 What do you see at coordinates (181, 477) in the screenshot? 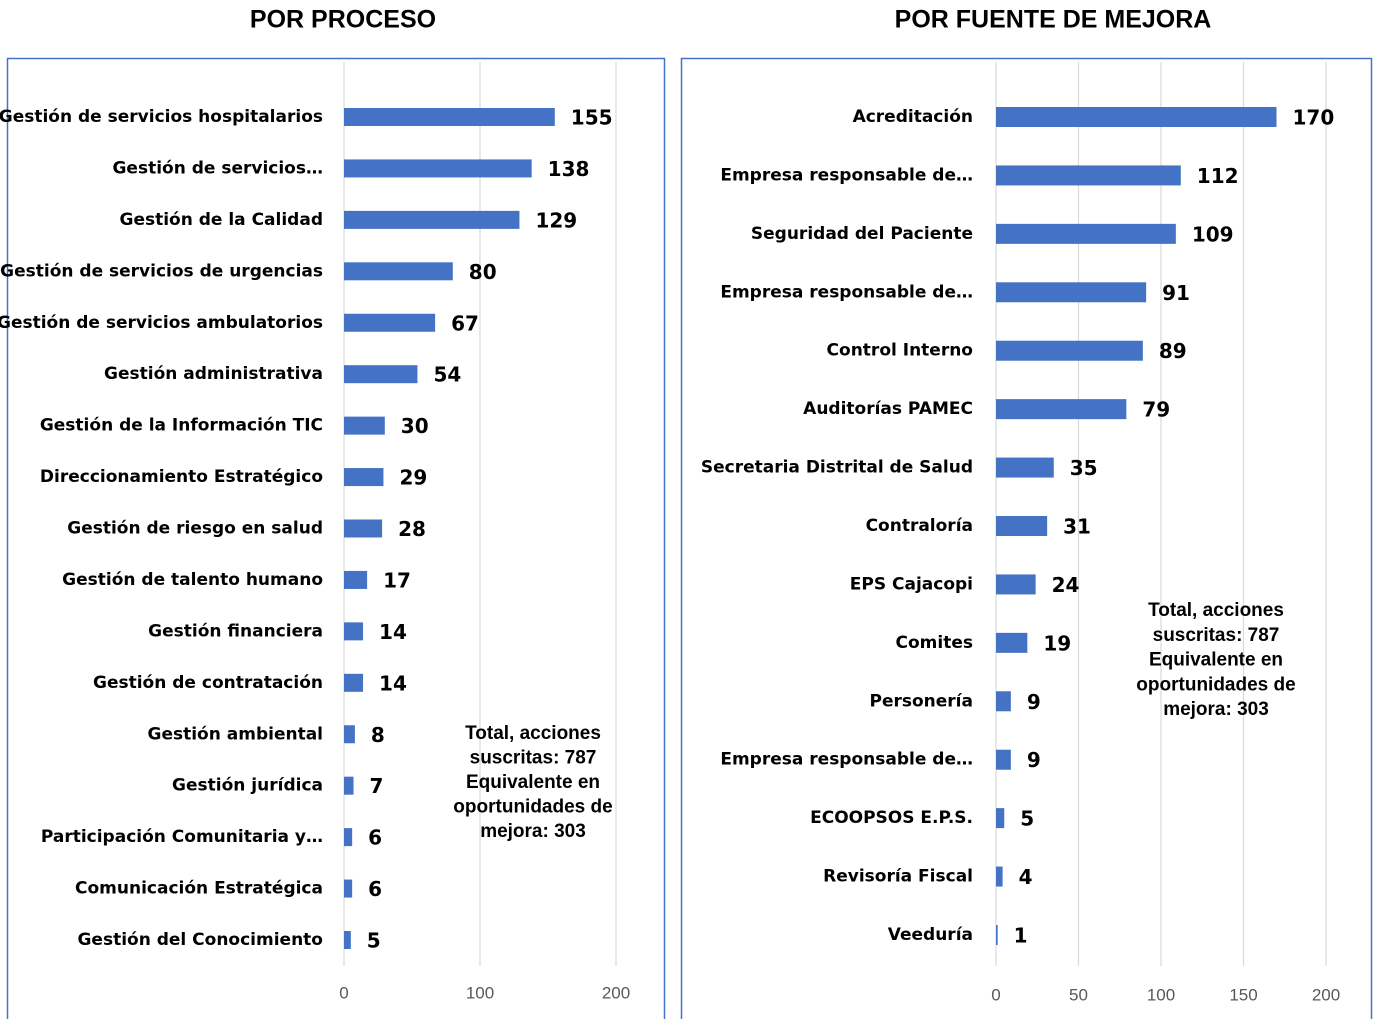
I see `y-tick-label: Direccionamiento Estratégico` at bounding box center [181, 477].